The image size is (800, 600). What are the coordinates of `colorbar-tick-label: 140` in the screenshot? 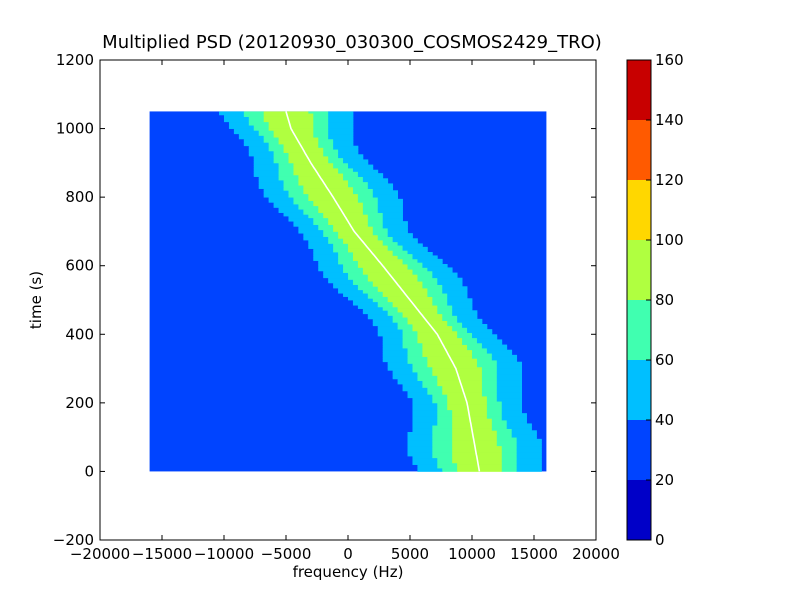 It's located at (669, 120).